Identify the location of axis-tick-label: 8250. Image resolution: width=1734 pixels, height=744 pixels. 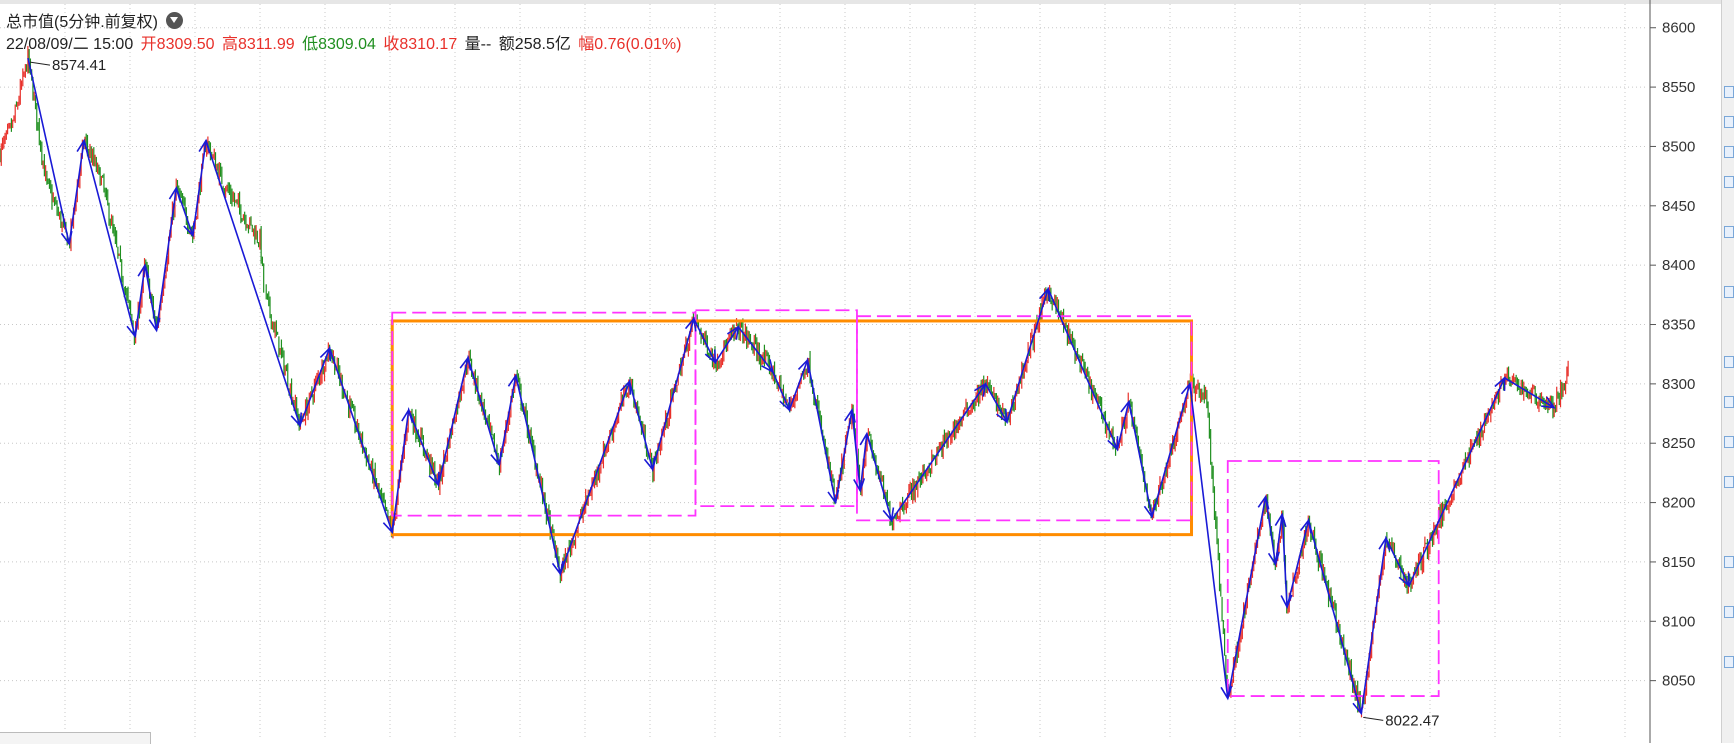
(1678, 443).